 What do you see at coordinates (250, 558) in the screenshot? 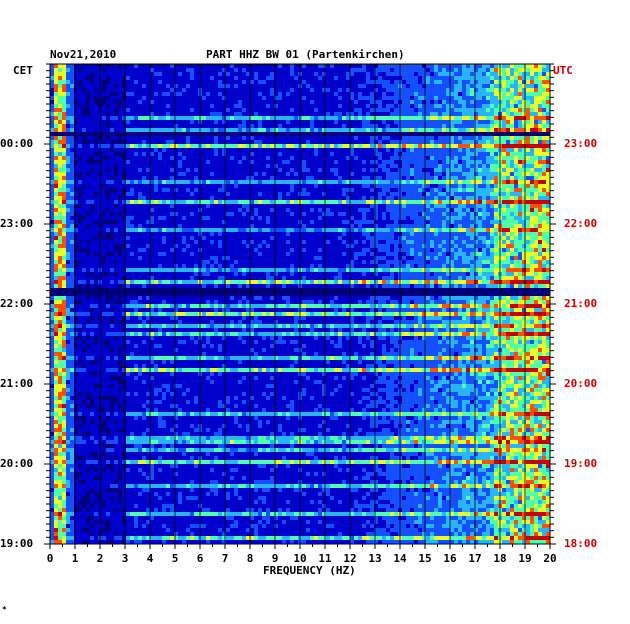
I see `x-tick-label: 8` at bounding box center [250, 558].